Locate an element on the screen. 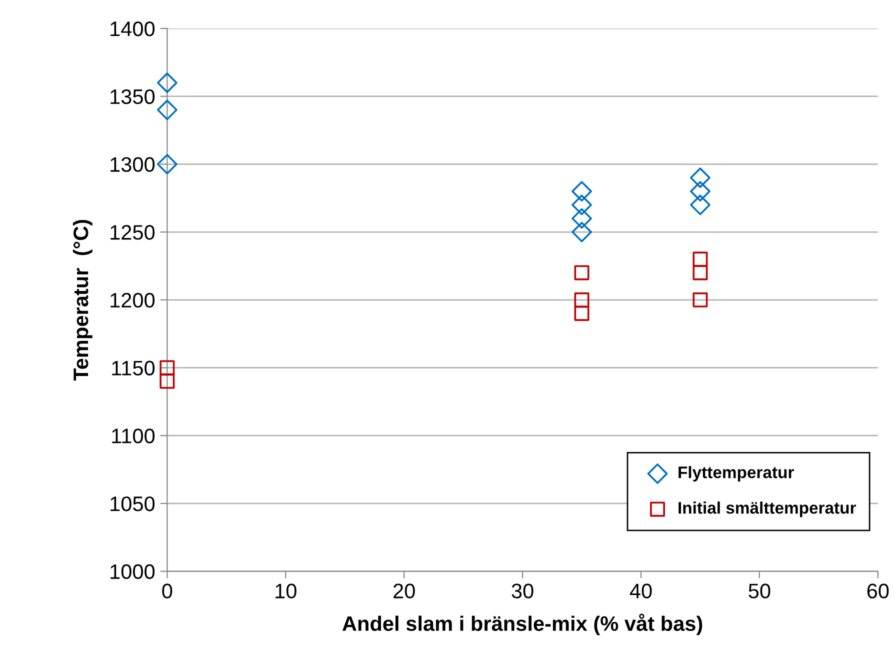  x-tick-label: 0 is located at coordinates (167, 591).